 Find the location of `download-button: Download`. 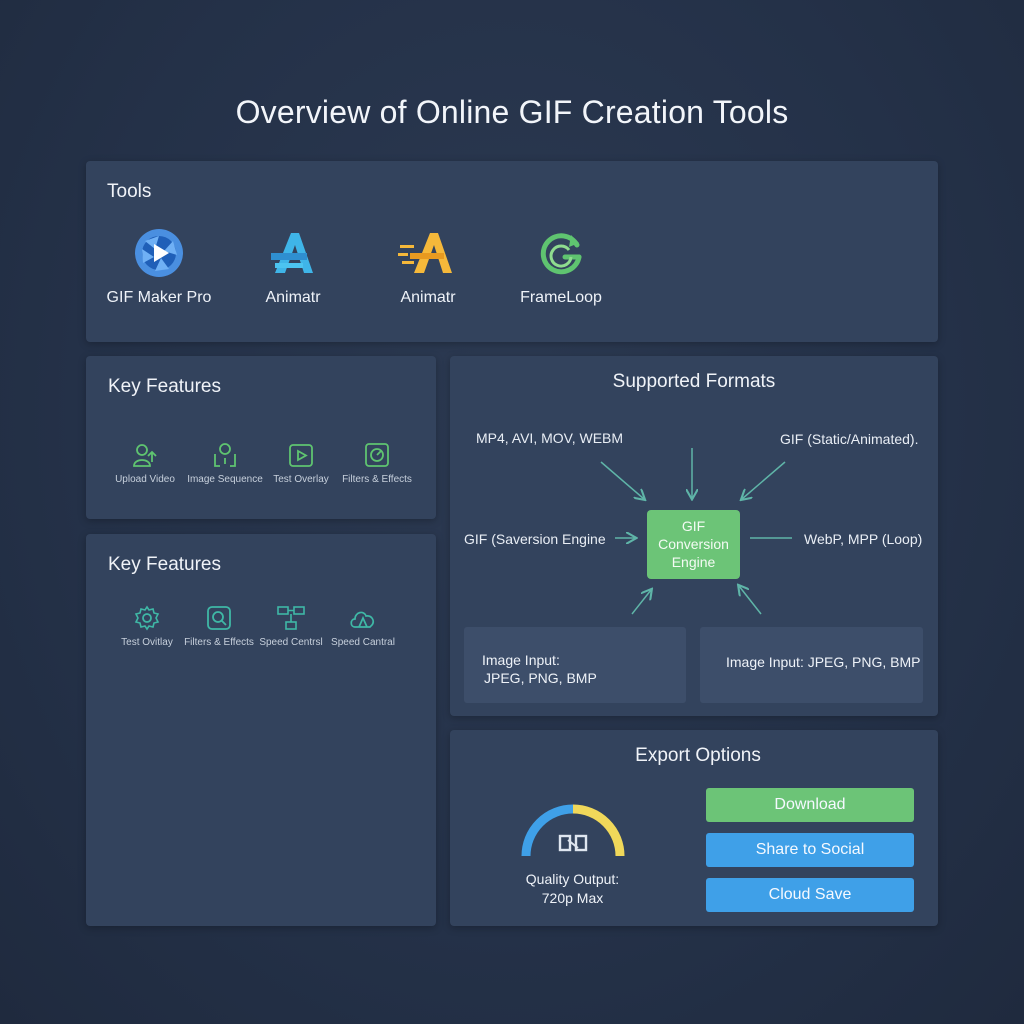

download-button: Download is located at coordinates (810, 805).